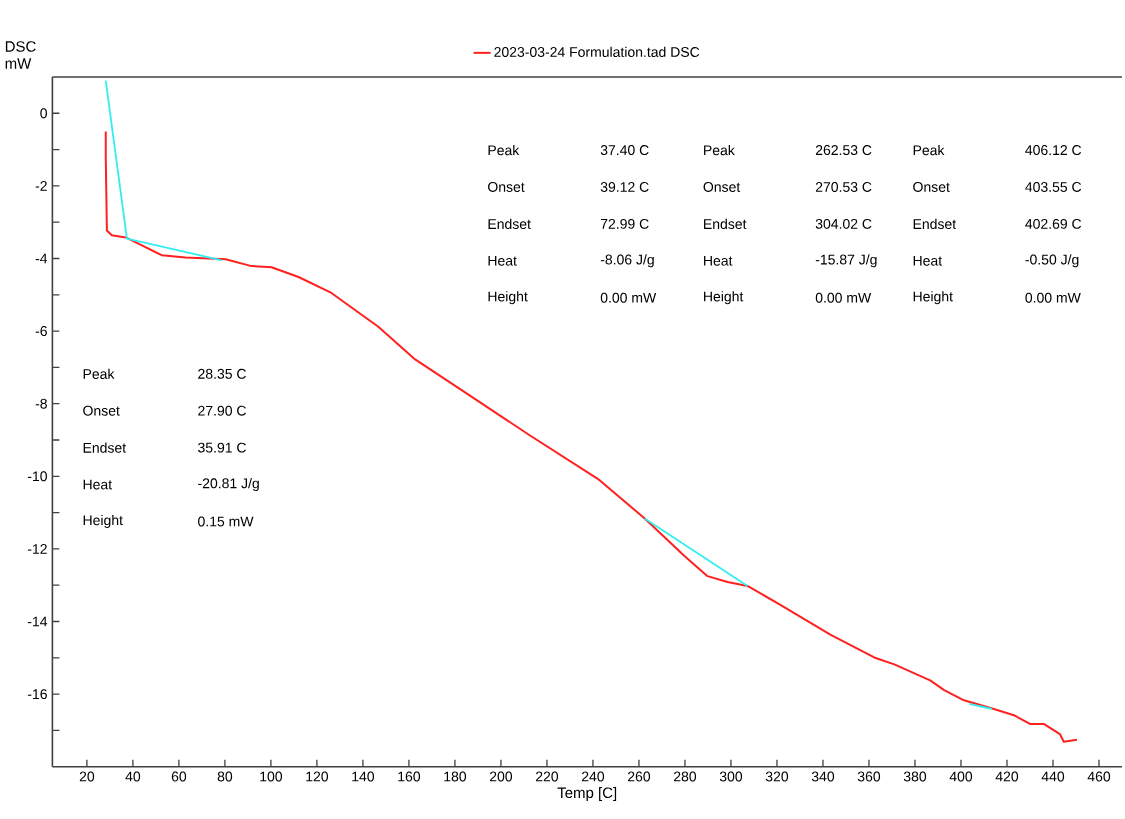 The image size is (1125, 819). What do you see at coordinates (627, 261) in the screenshot?
I see `annotation: -8.06 J/g` at bounding box center [627, 261].